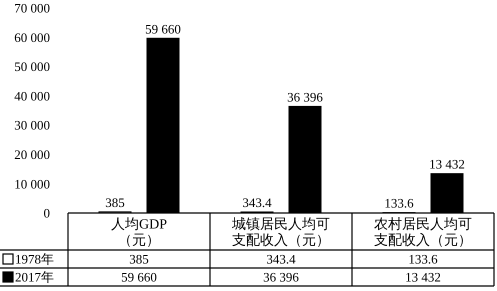 The width and height of the screenshot is (497, 291). What do you see at coordinates (423, 259) in the screenshot?
I see `data-label: 133.6` at bounding box center [423, 259].